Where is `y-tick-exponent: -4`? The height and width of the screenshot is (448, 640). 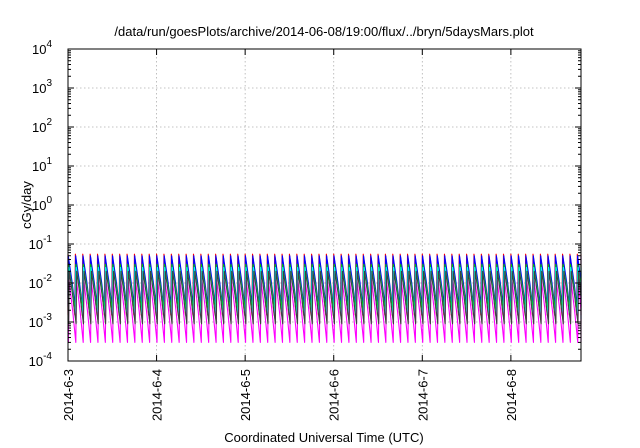 y-tick-exponent: -4 is located at coordinates (47, 356).